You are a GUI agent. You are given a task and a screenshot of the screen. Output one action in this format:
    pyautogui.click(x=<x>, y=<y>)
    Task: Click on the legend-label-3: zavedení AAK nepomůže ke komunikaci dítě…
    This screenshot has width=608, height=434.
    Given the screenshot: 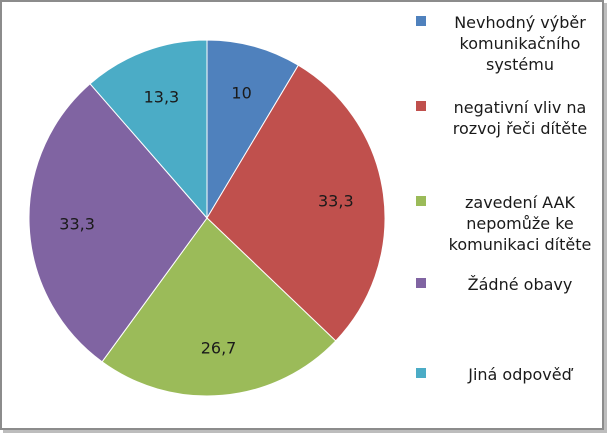 What is the action you would take?
    pyautogui.click(x=520, y=223)
    